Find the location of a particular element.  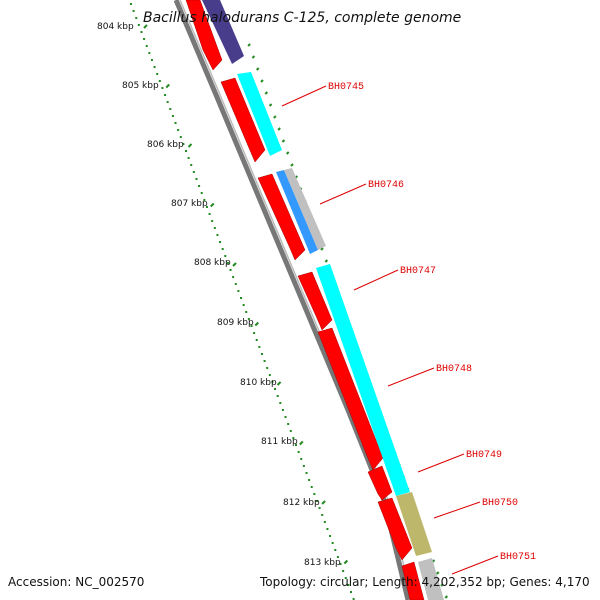

kbp-label: 808 kbp is located at coordinates (212, 263).